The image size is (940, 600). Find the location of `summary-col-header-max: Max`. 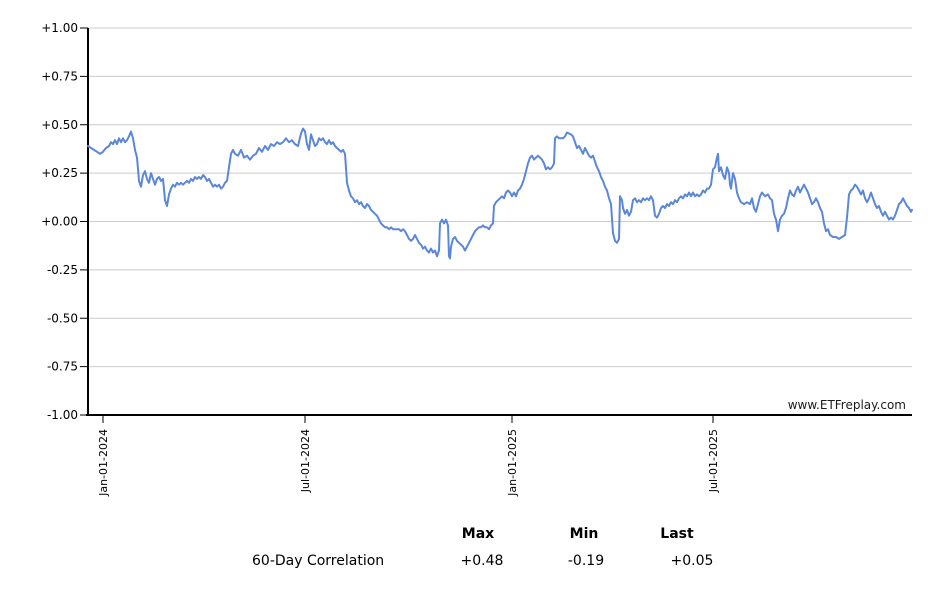

summary-col-header-max: Max is located at coordinates (478, 534).